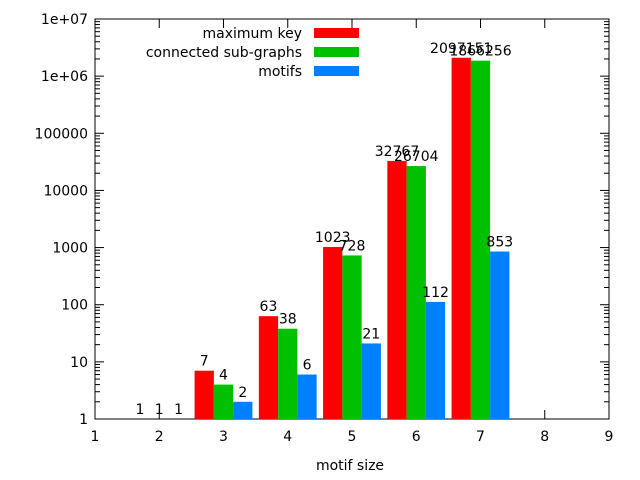  What do you see at coordinates (352, 437) in the screenshot?
I see `x-tick-label: 5` at bounding box center [352, 437].